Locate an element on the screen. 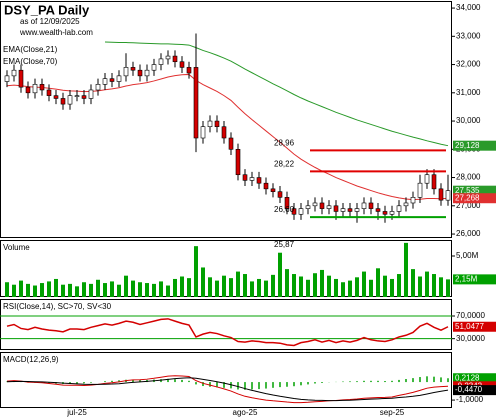 The height and width of the screenshot is (420, 496). legend-entry: EMA(Close,21) is located at coordinates (30, 49).